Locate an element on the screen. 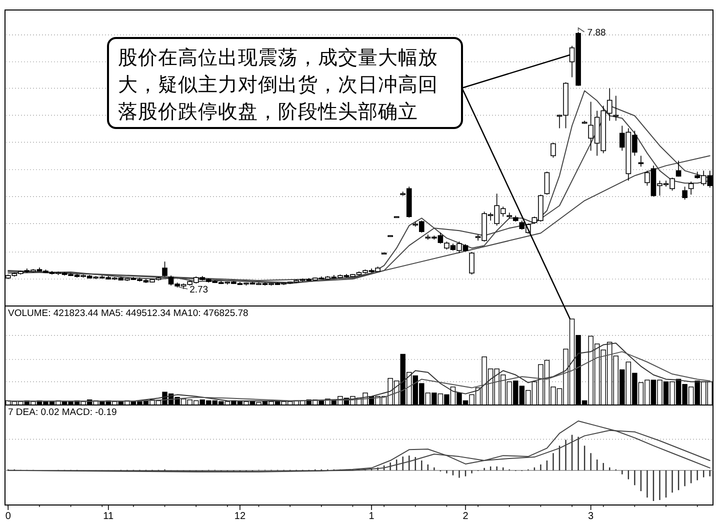 This screenshot has width=718, height=523. annotation: 7.88 is located at coordinates (596, 32).